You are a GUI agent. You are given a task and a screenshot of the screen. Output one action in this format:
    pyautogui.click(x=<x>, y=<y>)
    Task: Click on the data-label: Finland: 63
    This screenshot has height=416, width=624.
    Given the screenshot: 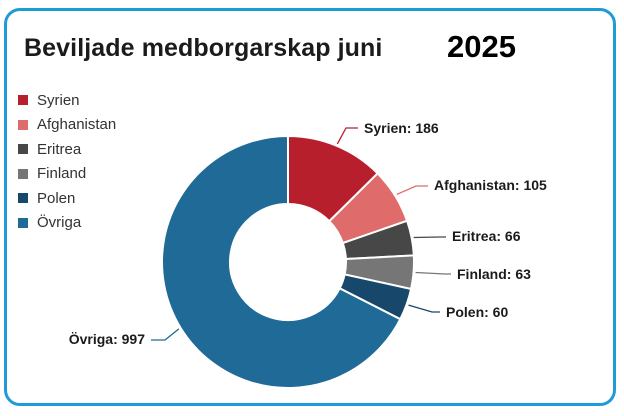 What is the action you would take?
    pyautogui.click(x=494, y=274)
    